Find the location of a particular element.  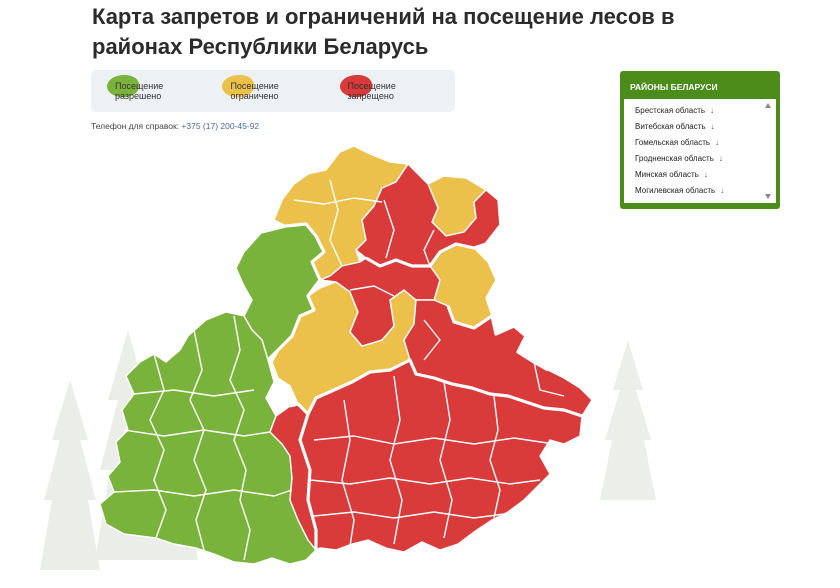

region-item-brest: Брестская область ↓ is located at coordinates (705, 111).